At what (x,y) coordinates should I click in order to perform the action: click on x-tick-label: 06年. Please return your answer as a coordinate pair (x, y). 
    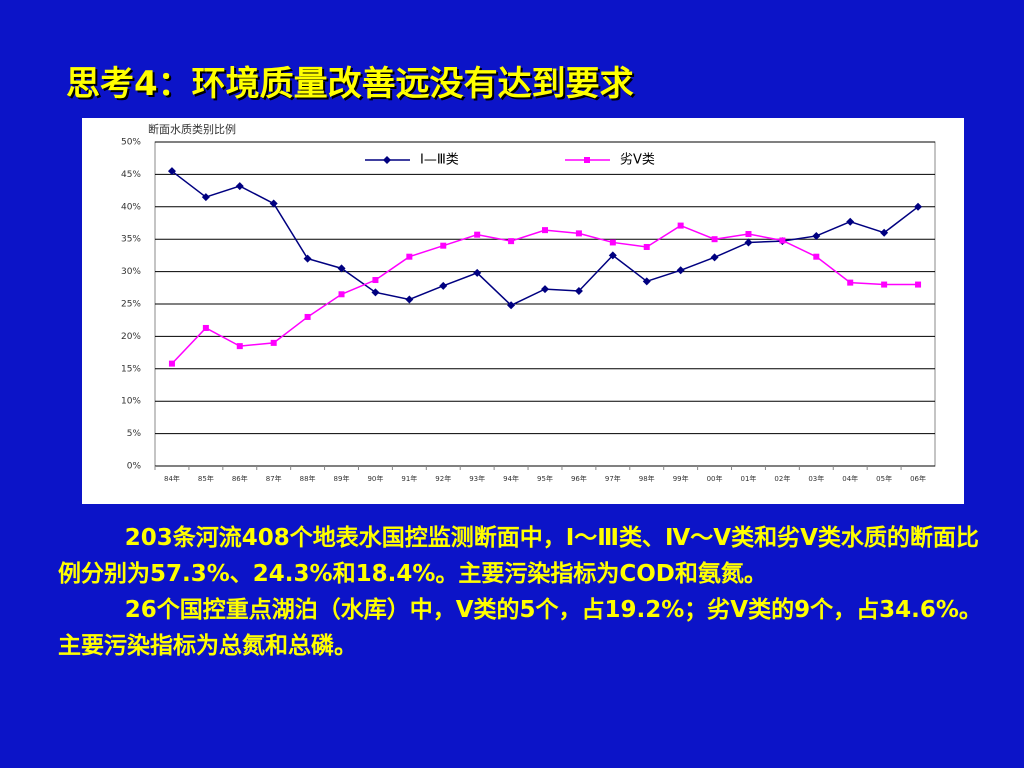
    Looking at the image, I should click on (918, 478).